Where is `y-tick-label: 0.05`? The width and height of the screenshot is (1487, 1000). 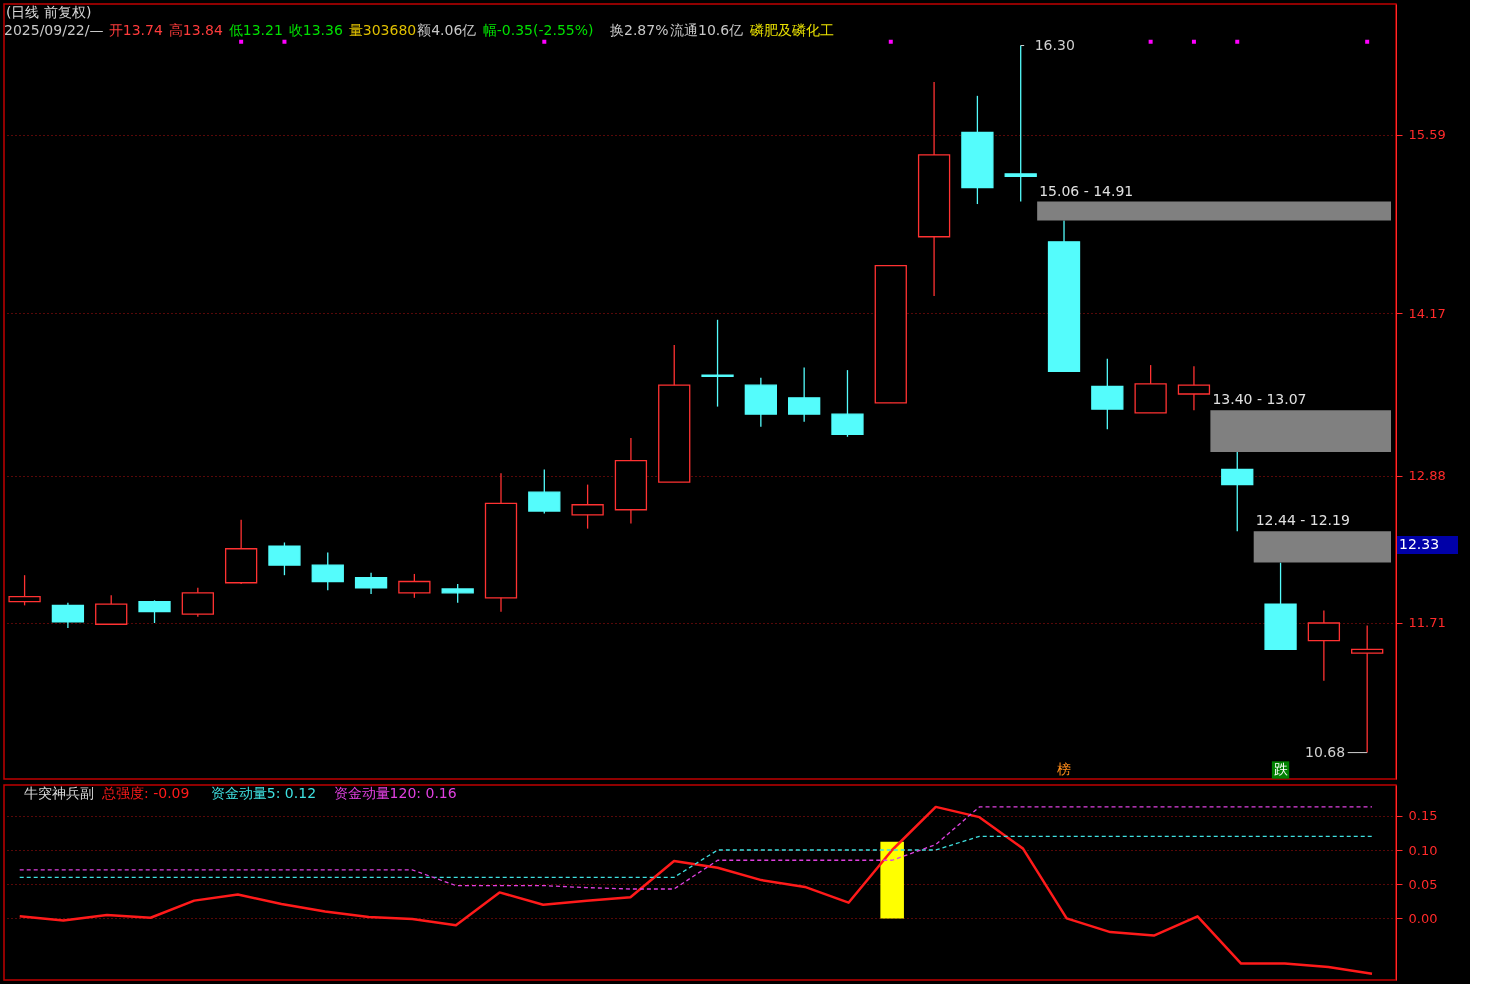 y-tick-label: 0.05 is located at coordinates (1423, 884).